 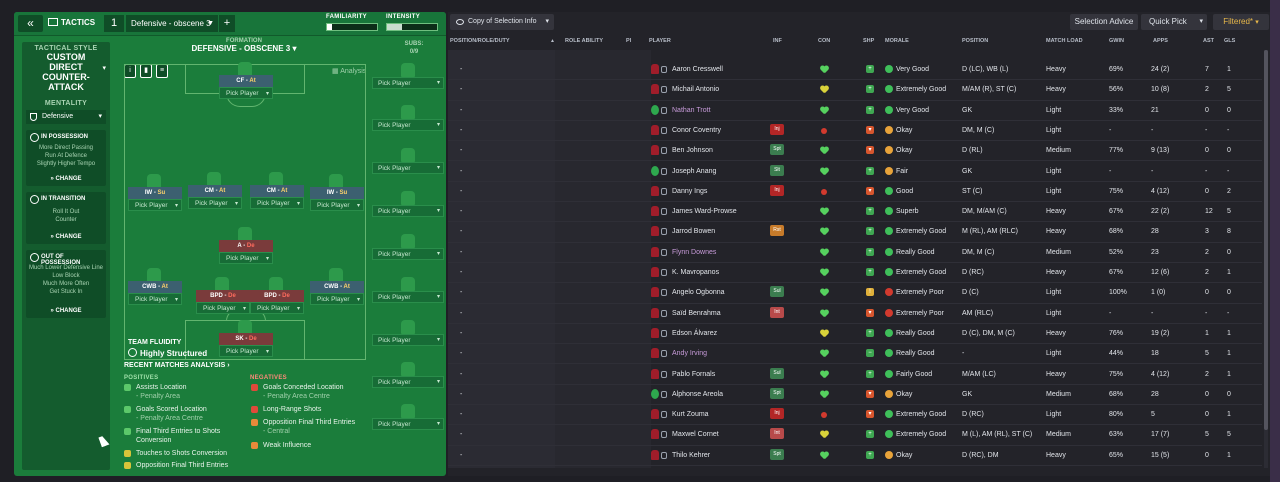 I want to click on change-in-possession-button: » CHANGE, so click(x=66, y=179).